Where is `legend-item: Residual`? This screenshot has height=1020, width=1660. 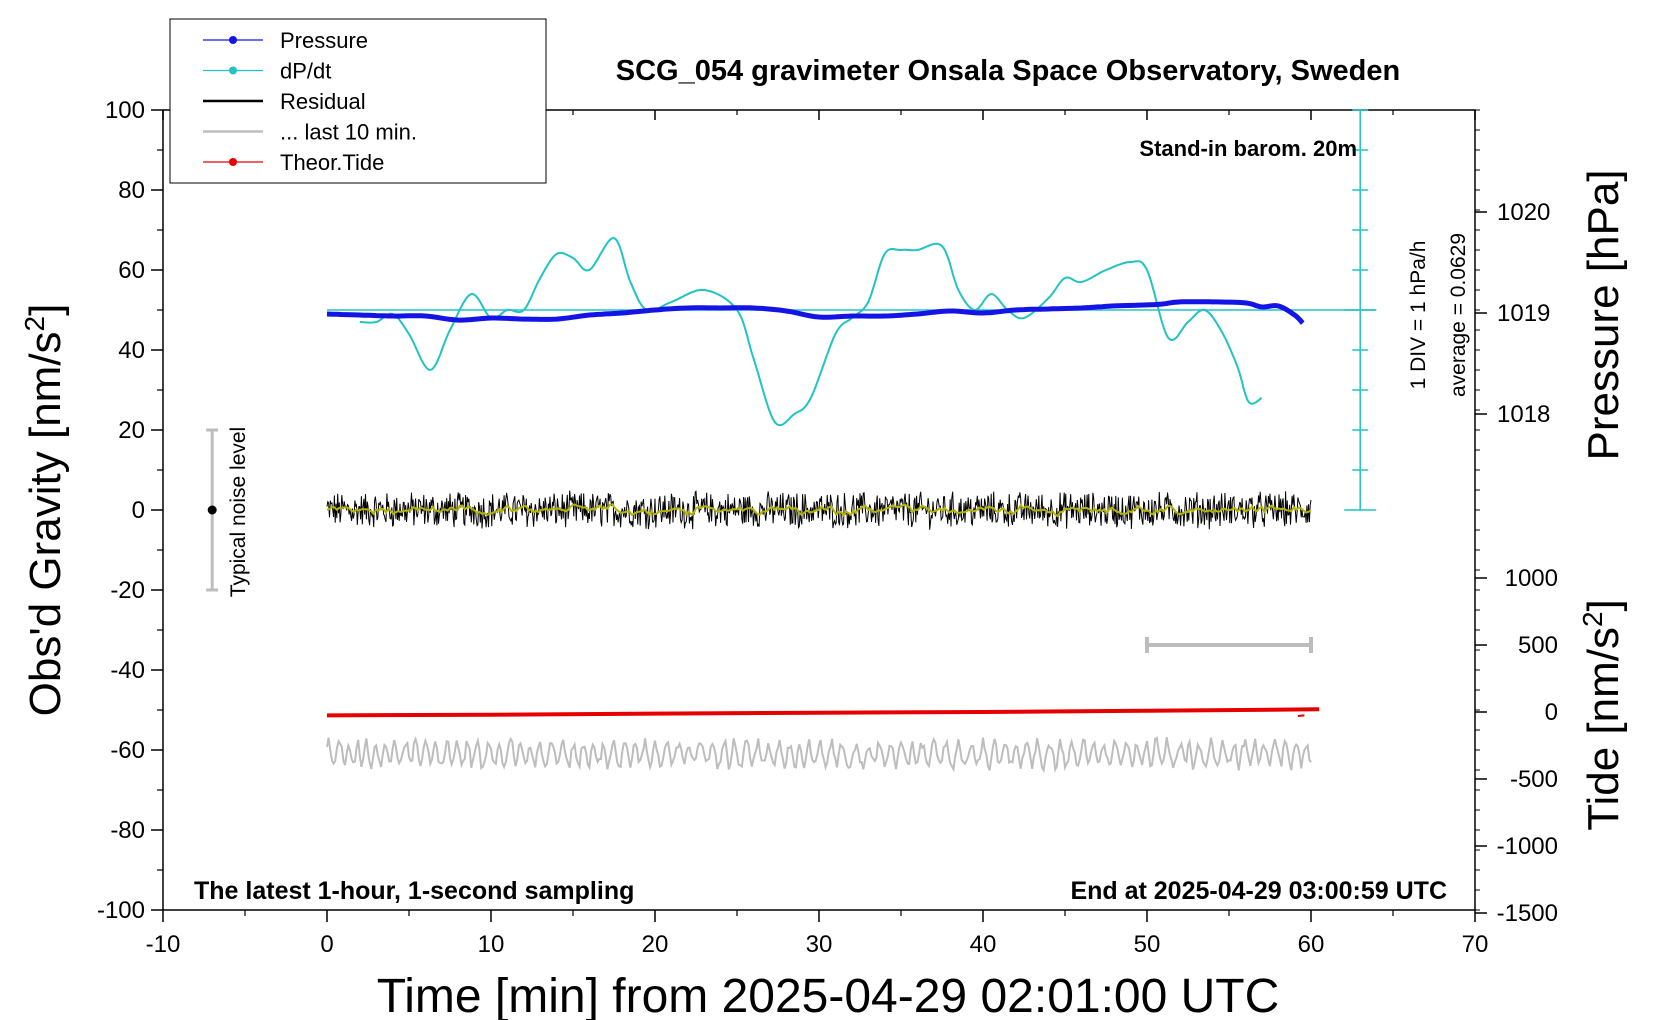 legend-item: Residual is located at coordinates (284, 101).